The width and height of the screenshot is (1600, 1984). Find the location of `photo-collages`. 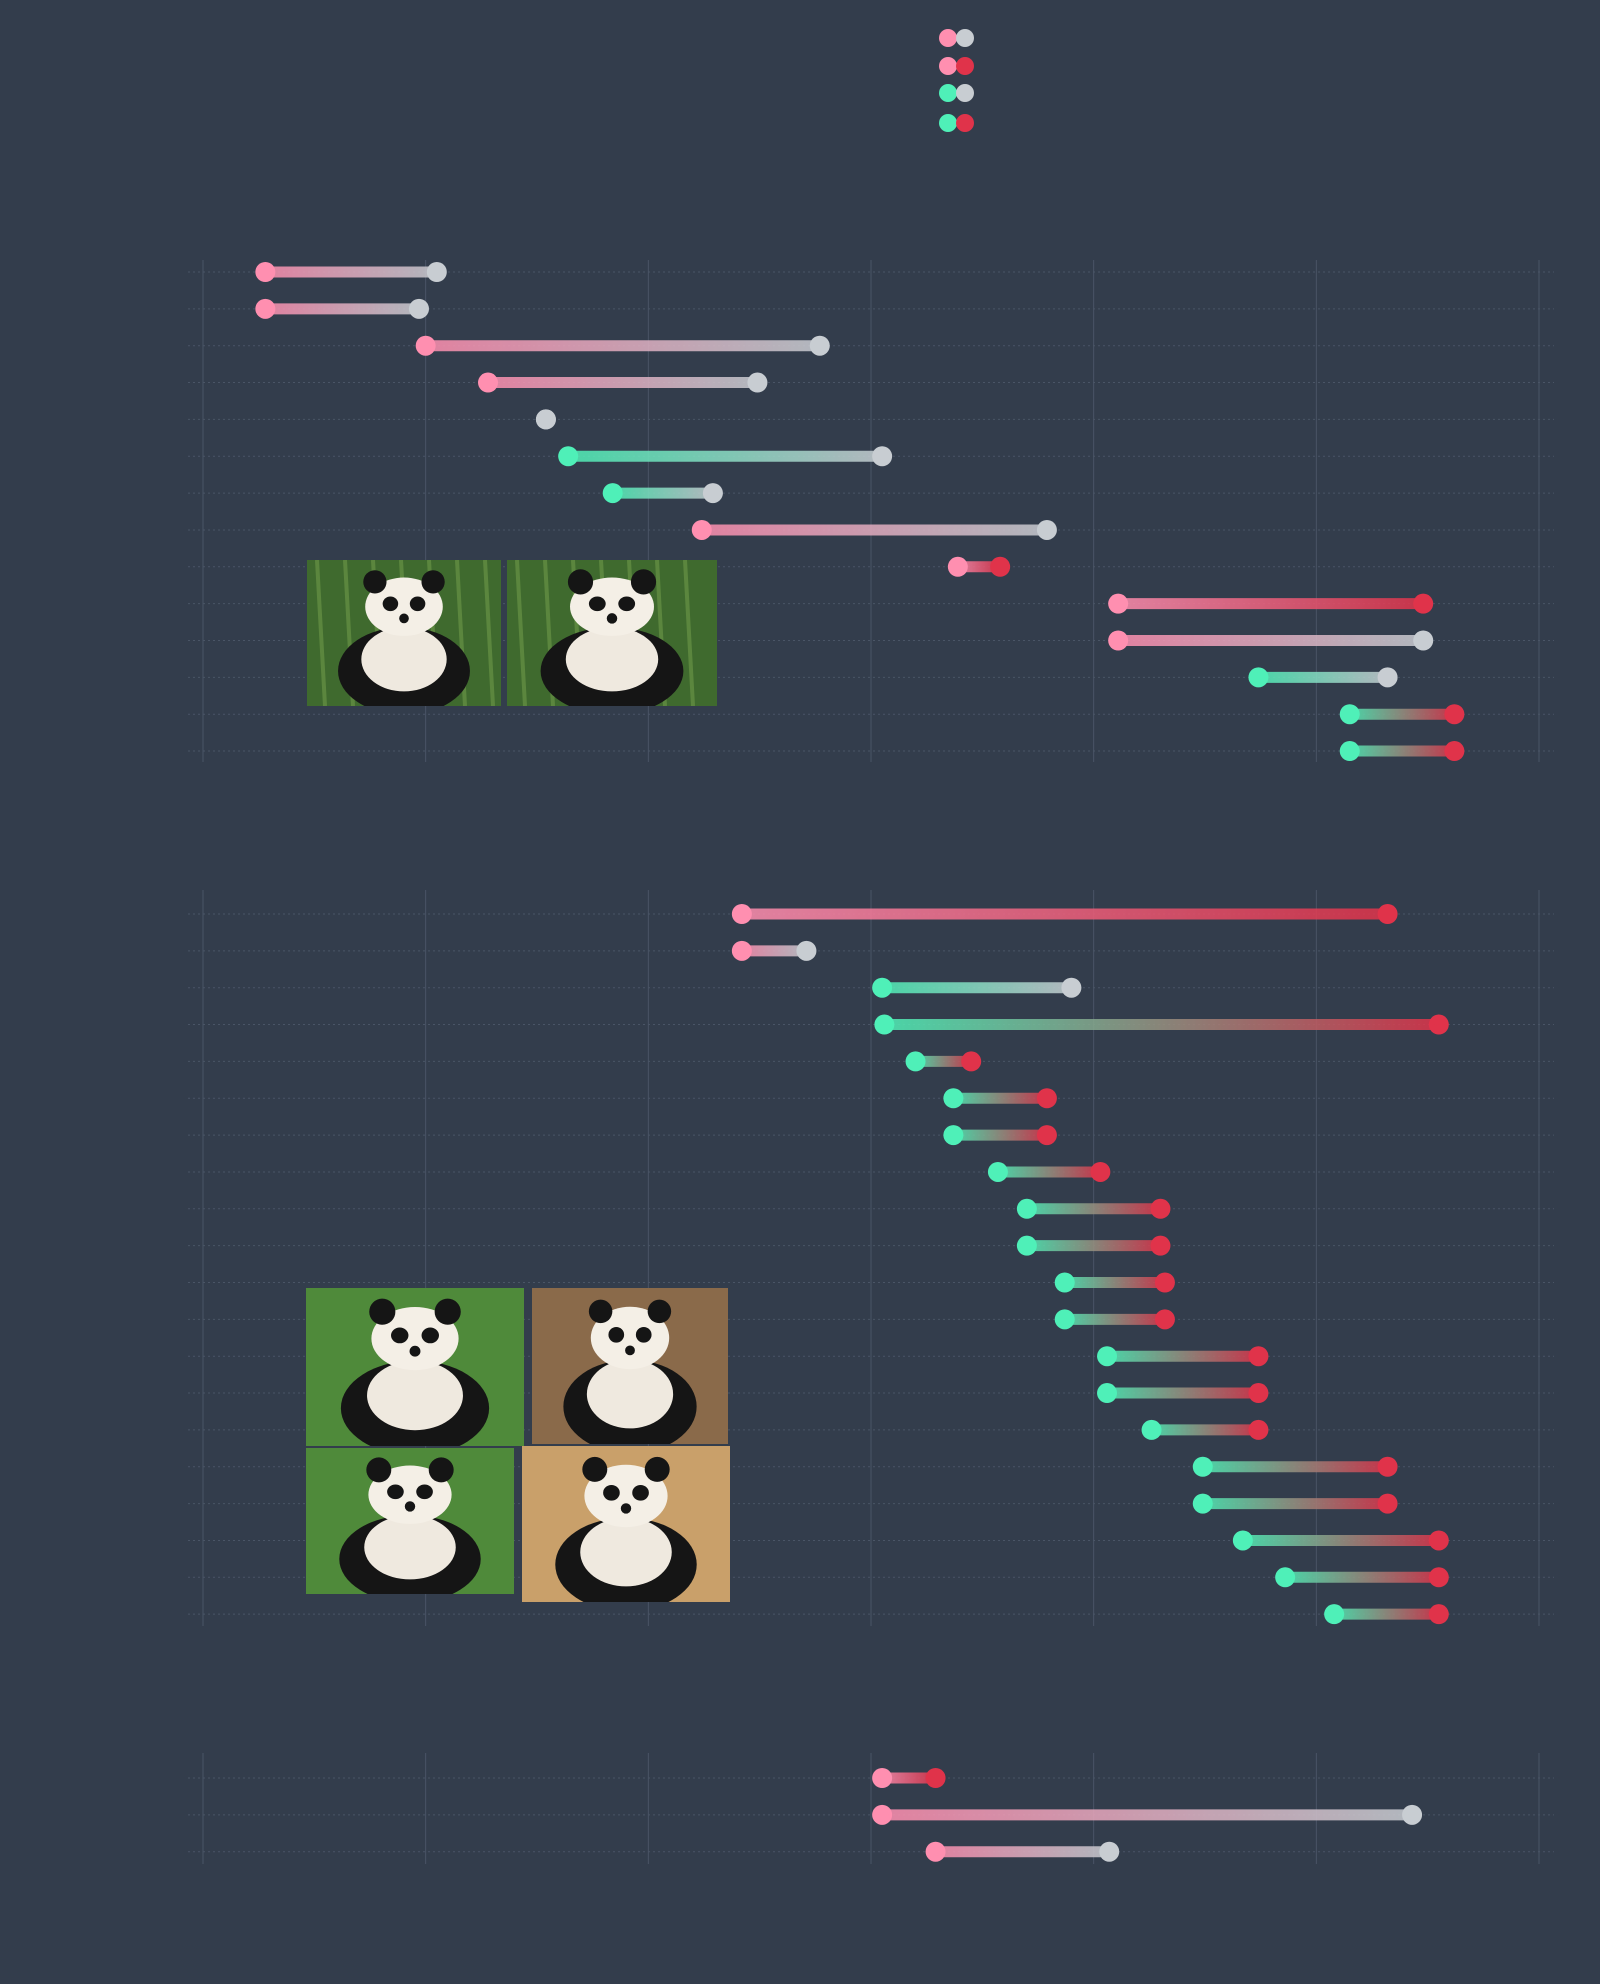

photo-collages is located at coordinates (518, 1081).